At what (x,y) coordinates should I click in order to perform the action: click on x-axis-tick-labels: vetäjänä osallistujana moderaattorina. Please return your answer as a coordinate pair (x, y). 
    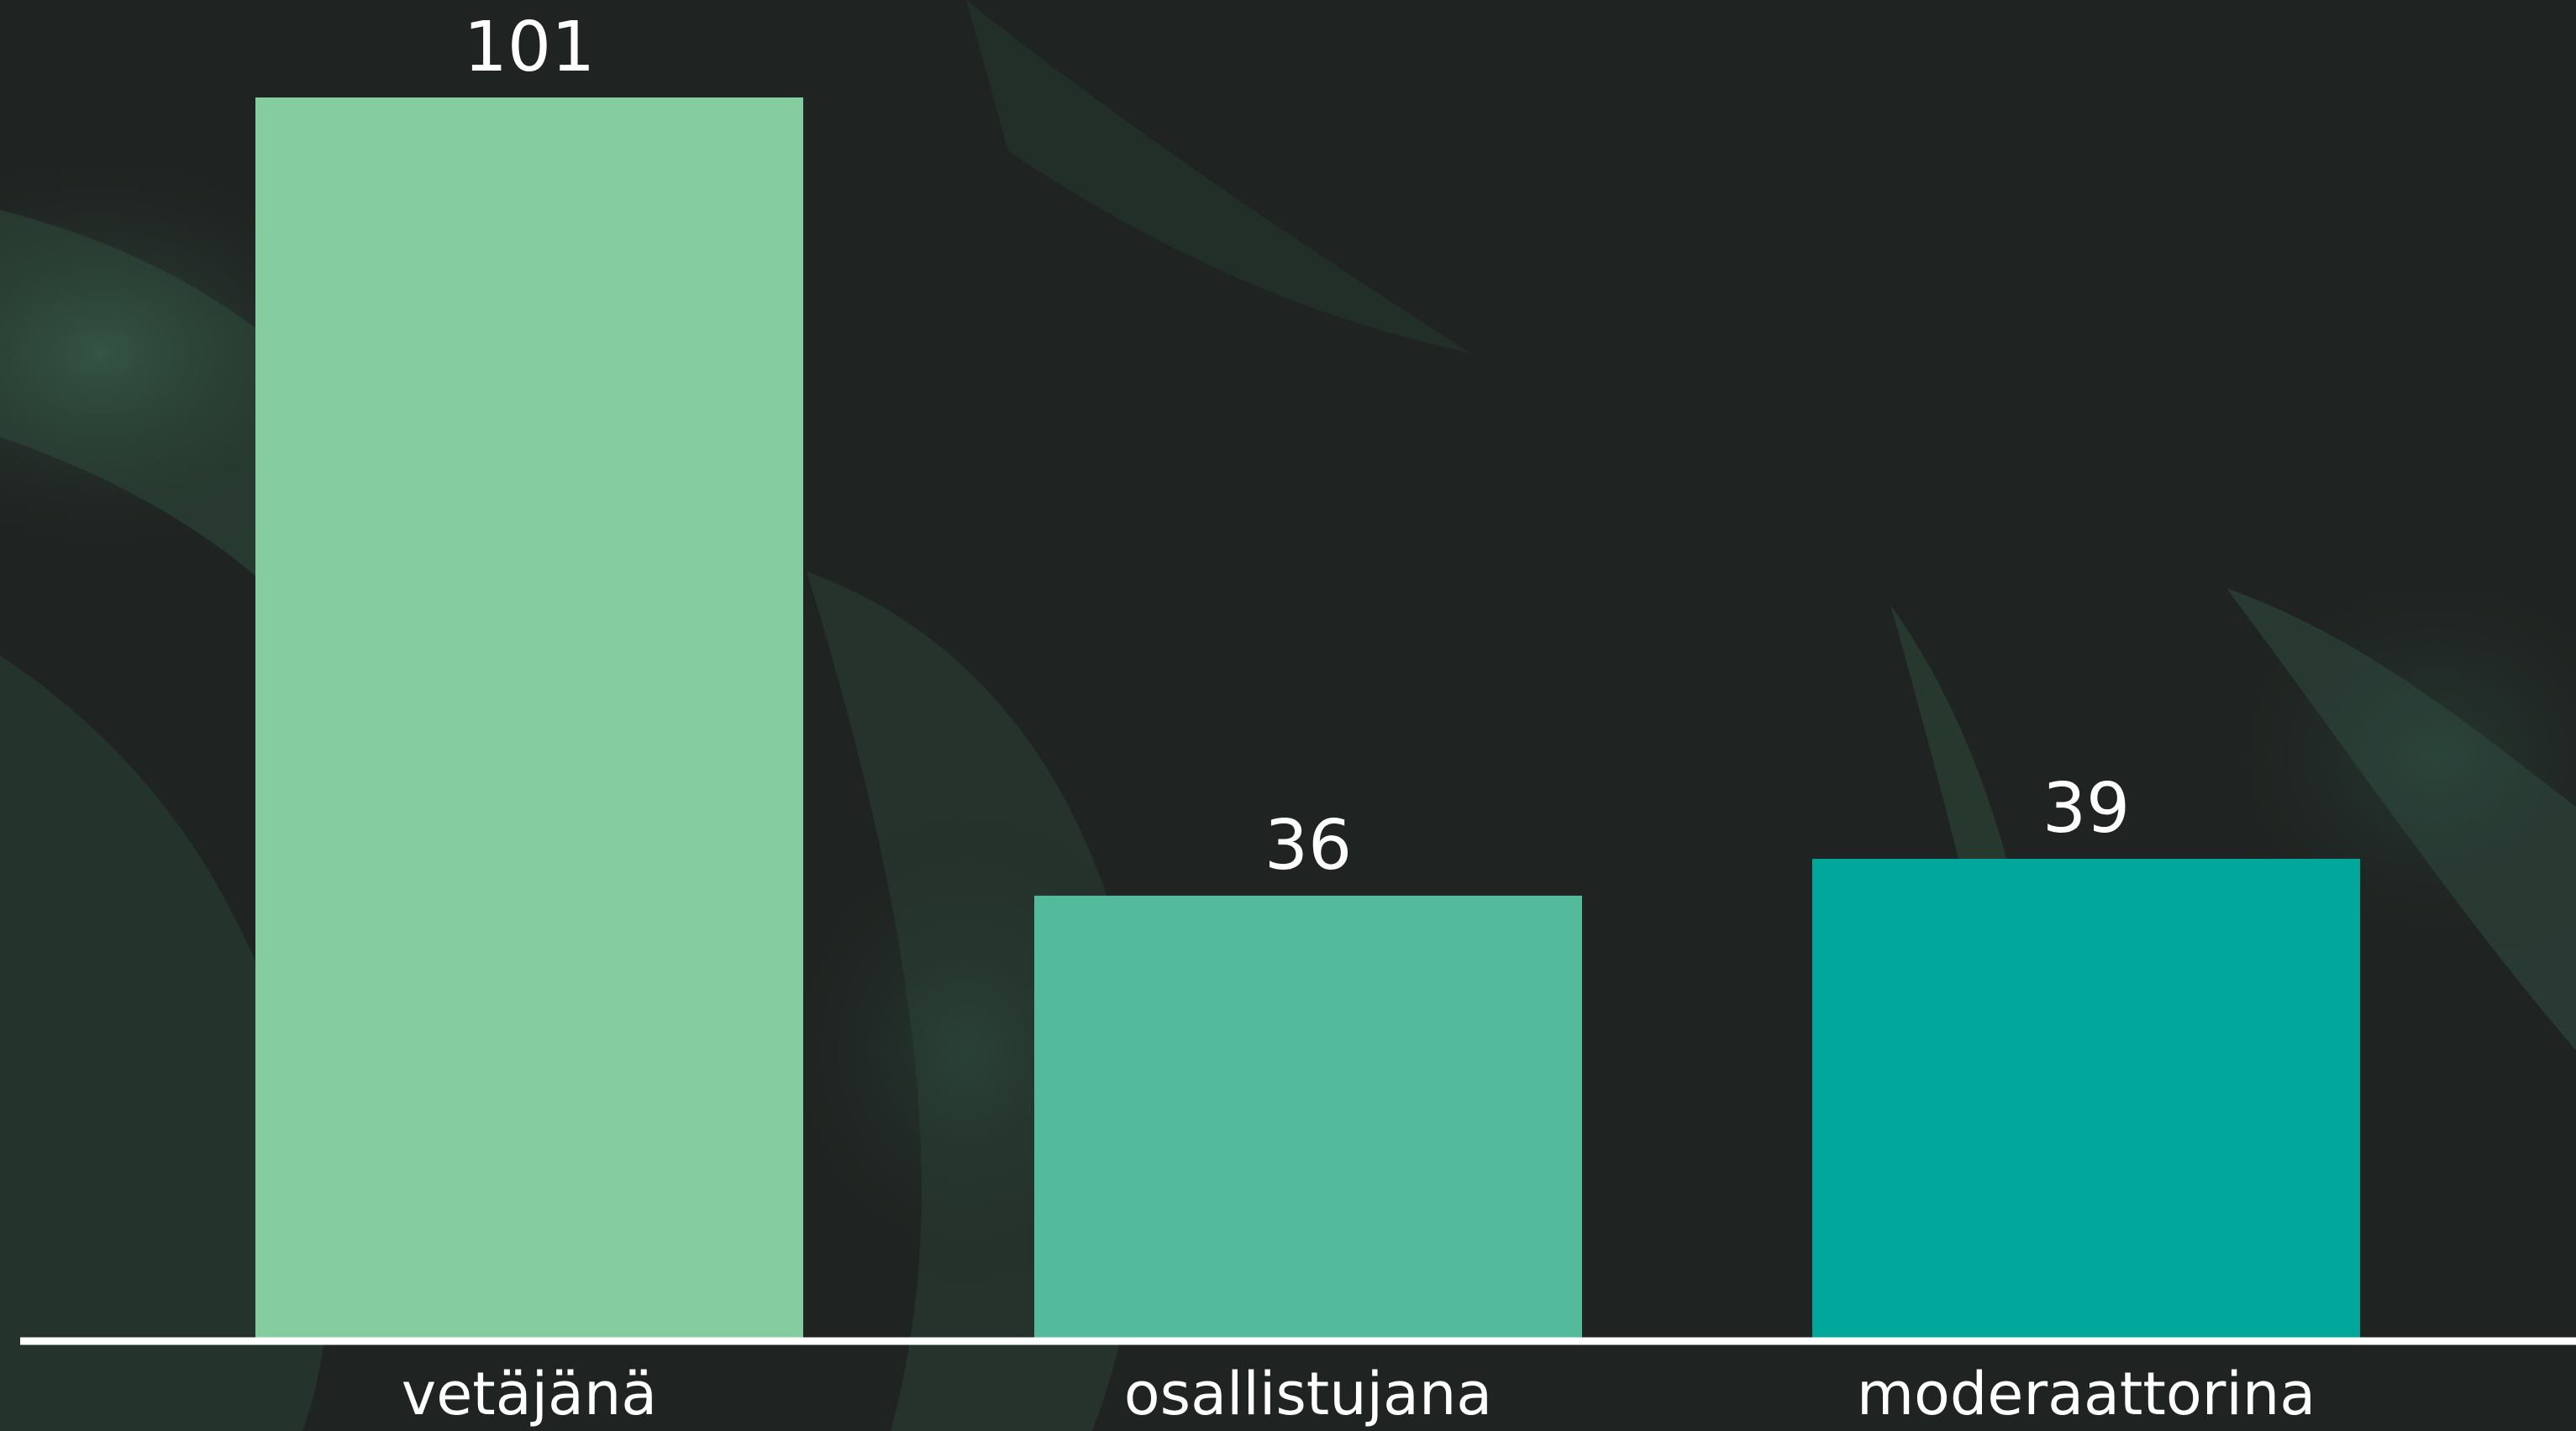
    Looking at the image, I should click on (1359, 1394).